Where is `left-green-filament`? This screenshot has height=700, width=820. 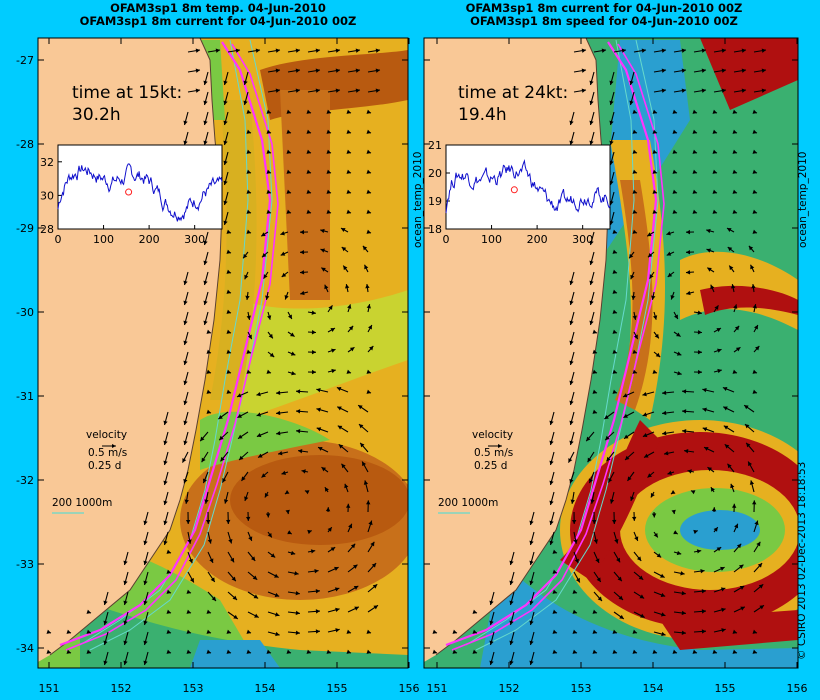
left-green-filament is located at coordinates (265, 440).